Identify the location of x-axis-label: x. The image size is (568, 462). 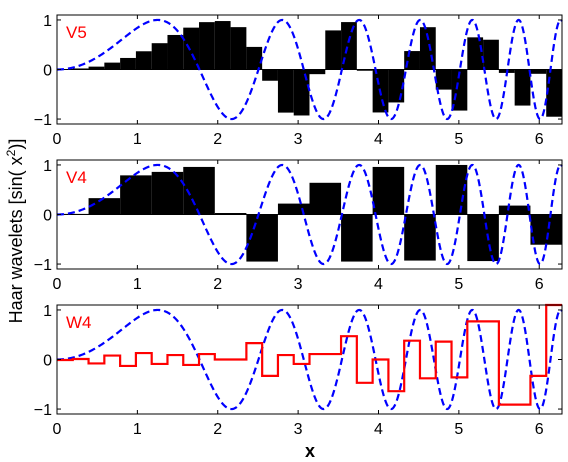
(310, 451).